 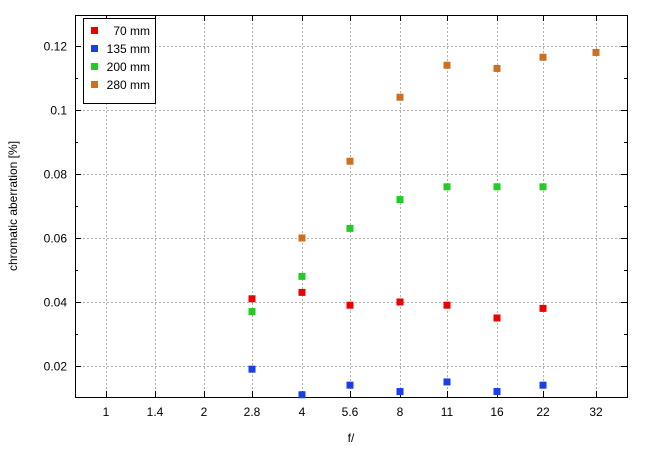 I want to click on x-tick-label: 2.8, so click(x=252, y=412).